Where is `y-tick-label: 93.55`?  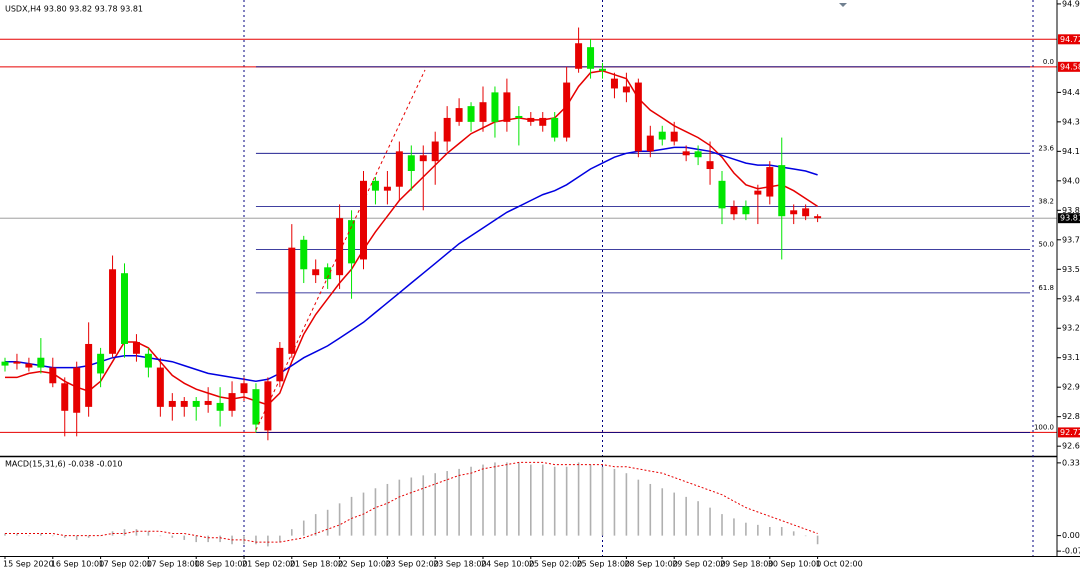 y-tick-label: 93.55 is located at coordinates (1071, 269).